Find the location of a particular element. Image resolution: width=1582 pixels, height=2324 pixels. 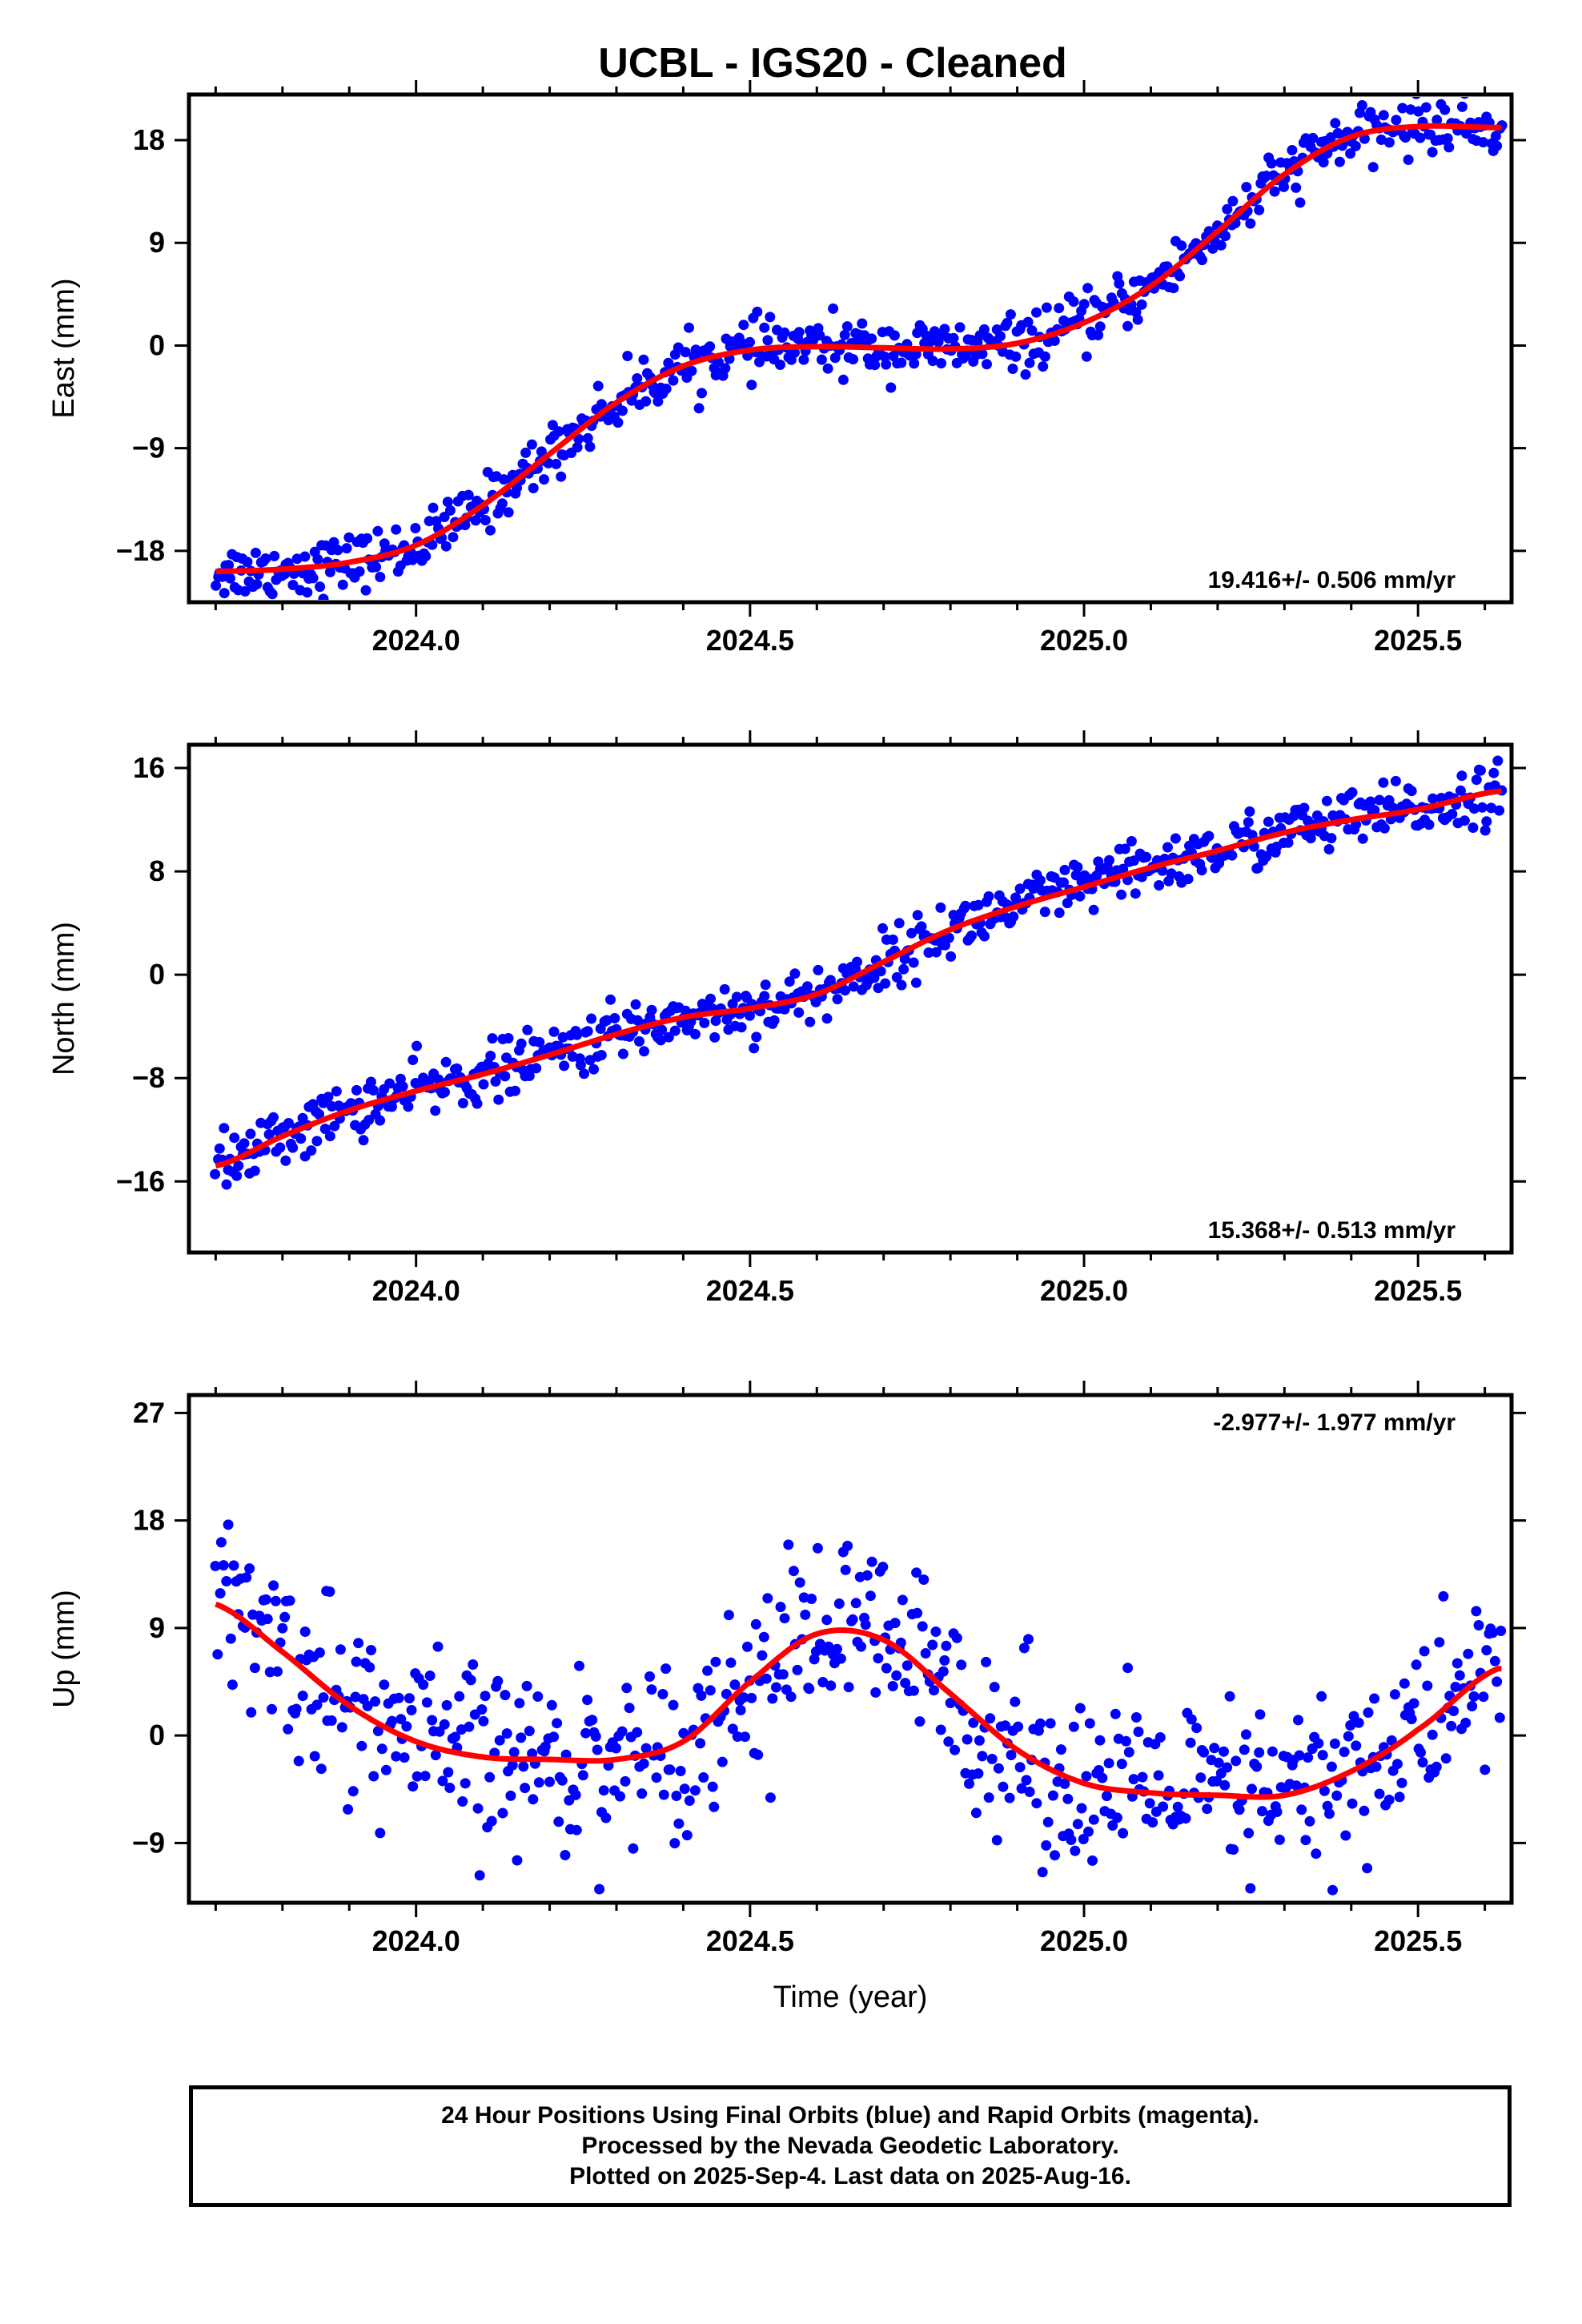

up-ytick-label: 18 is located at coordinates (149, 1520).